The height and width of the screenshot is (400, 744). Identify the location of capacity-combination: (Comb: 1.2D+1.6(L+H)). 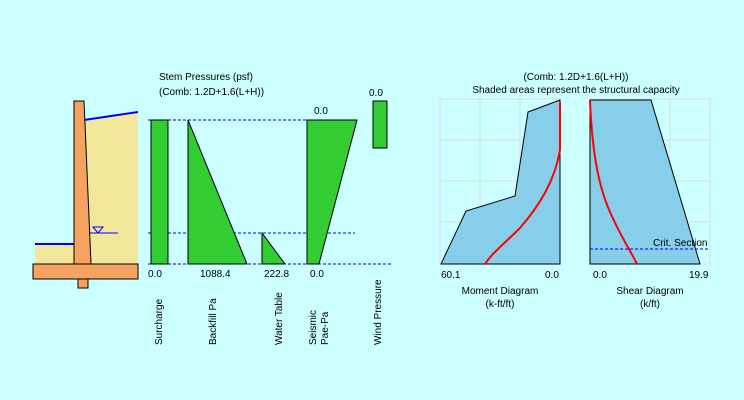
(575, 77).